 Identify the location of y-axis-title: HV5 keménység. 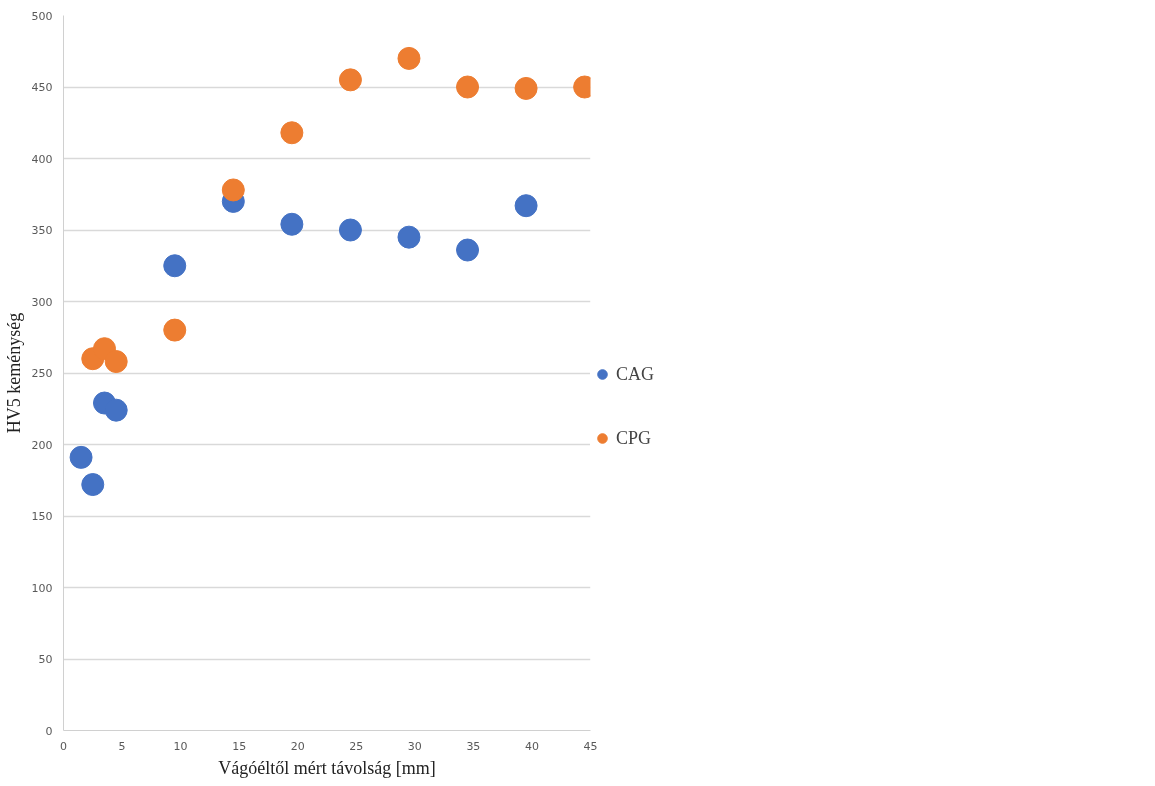
(13, 373).